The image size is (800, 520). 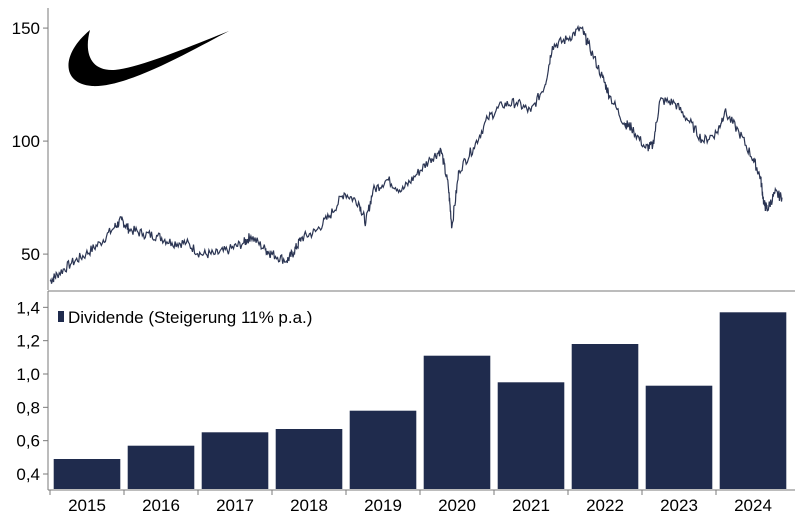 I want to click on dividend-bar-2019, so click(x=383, y=449).